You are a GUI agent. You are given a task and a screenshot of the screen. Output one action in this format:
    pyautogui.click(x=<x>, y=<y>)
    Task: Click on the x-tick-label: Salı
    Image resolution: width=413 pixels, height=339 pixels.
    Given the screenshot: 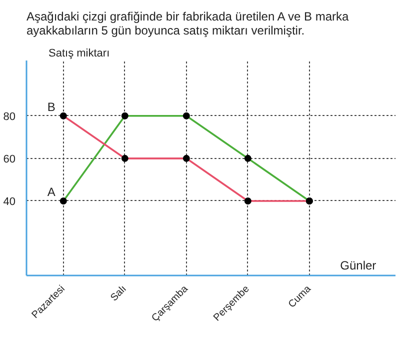 What is the action you would take?
    pyautogui.click(x=118, y=294)
    